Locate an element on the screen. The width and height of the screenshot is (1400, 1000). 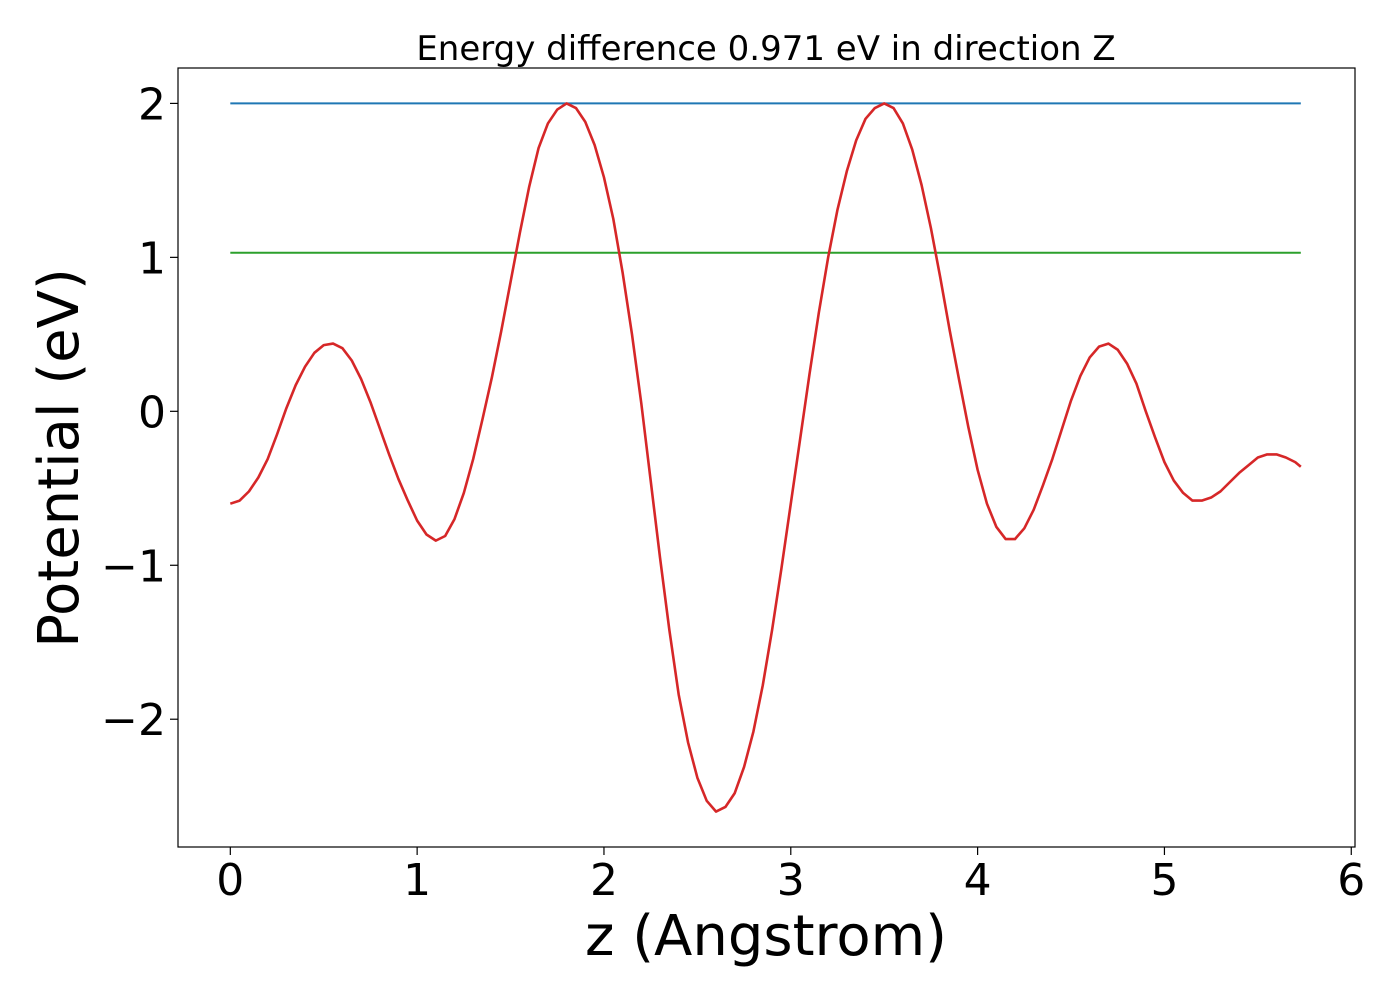
x-tick-label: 4 is located at coordinates (978, 880).